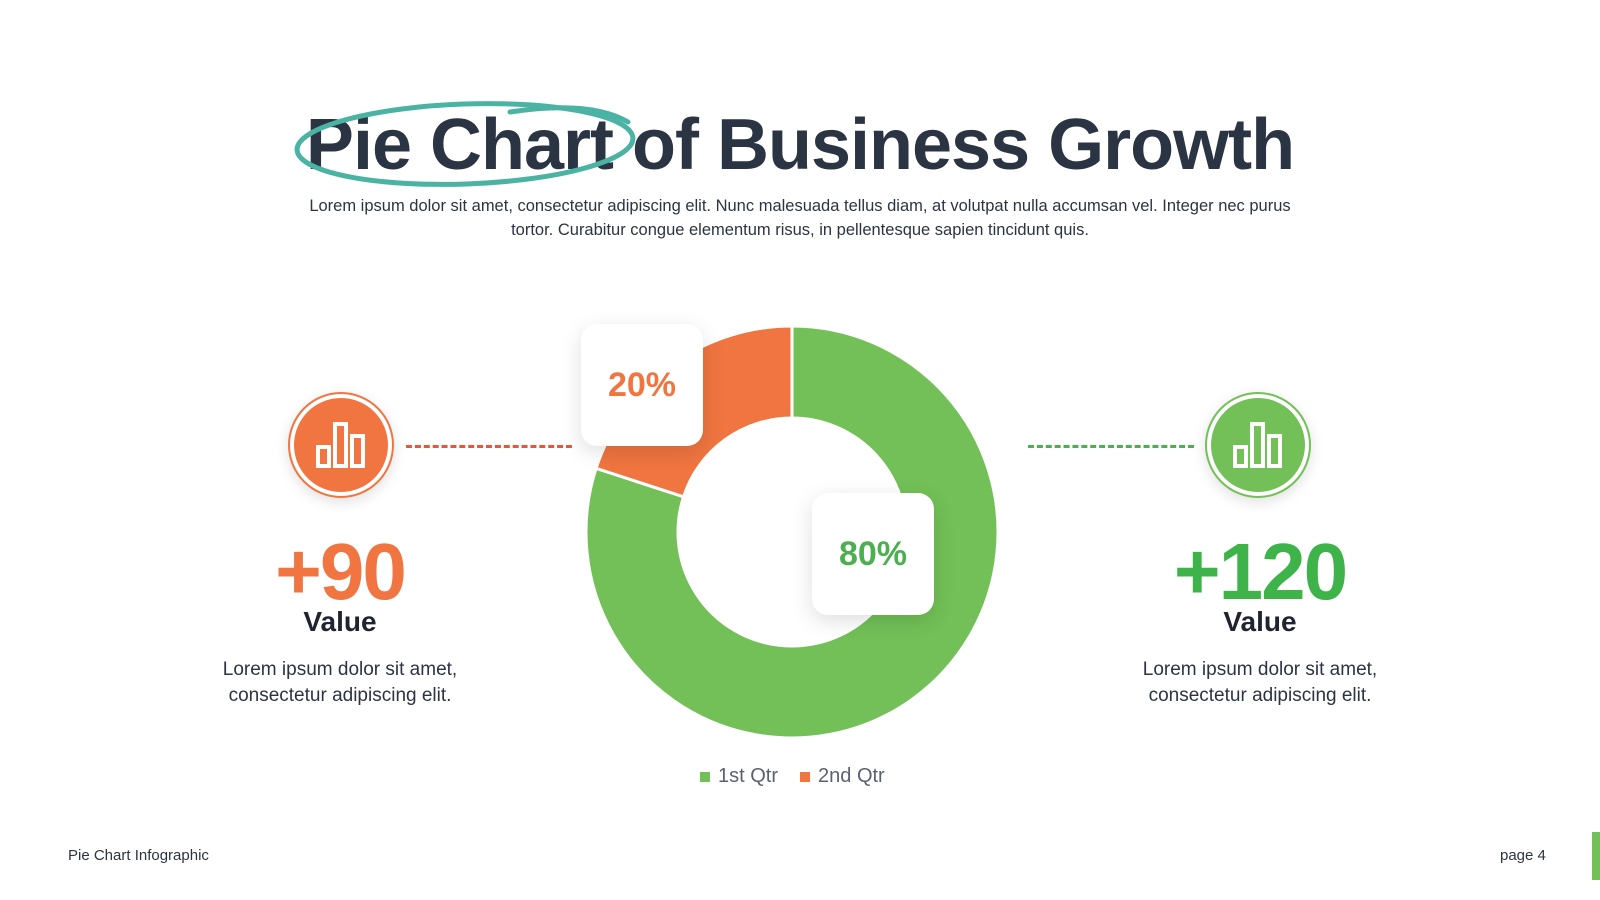 This screenshot has height=900, width=1600. I want to click on chart-legend: 1st Qtr 2nd Qtr, so click(792, 776).